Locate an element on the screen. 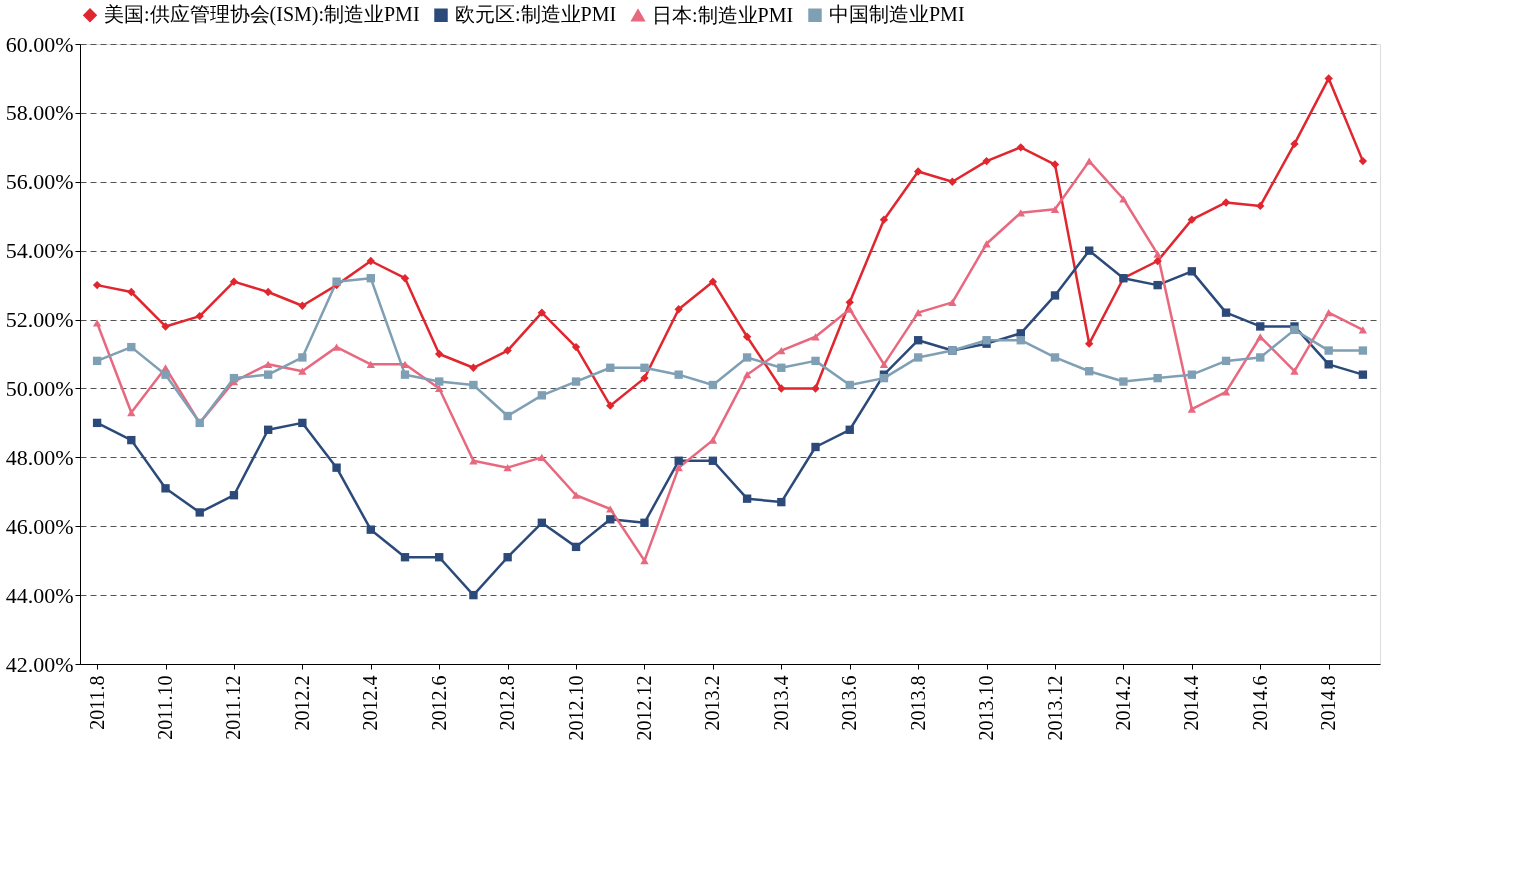 Image resolution: width=1521 pixels, height=880 pixels. x-tick-label: 2011.10 is located at coordinates (165, 707).